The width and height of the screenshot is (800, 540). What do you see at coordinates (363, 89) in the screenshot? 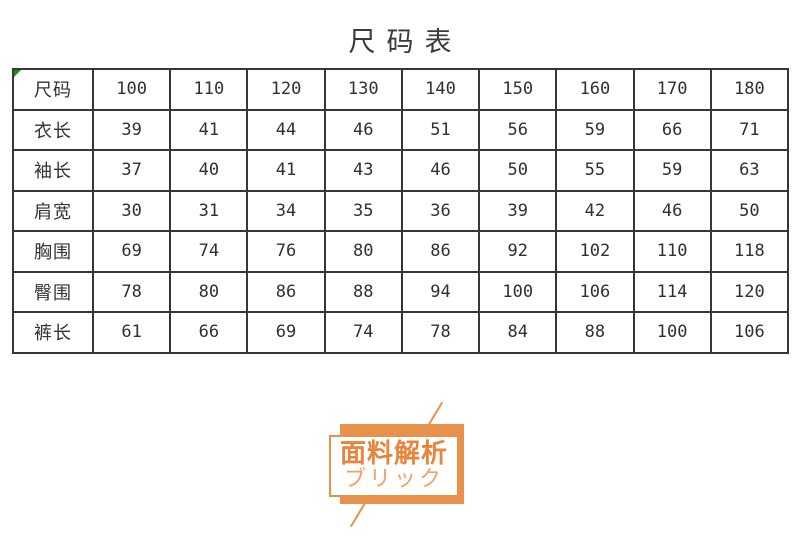
I see `header-cell-size: 130` at bounding box center [363, 89].